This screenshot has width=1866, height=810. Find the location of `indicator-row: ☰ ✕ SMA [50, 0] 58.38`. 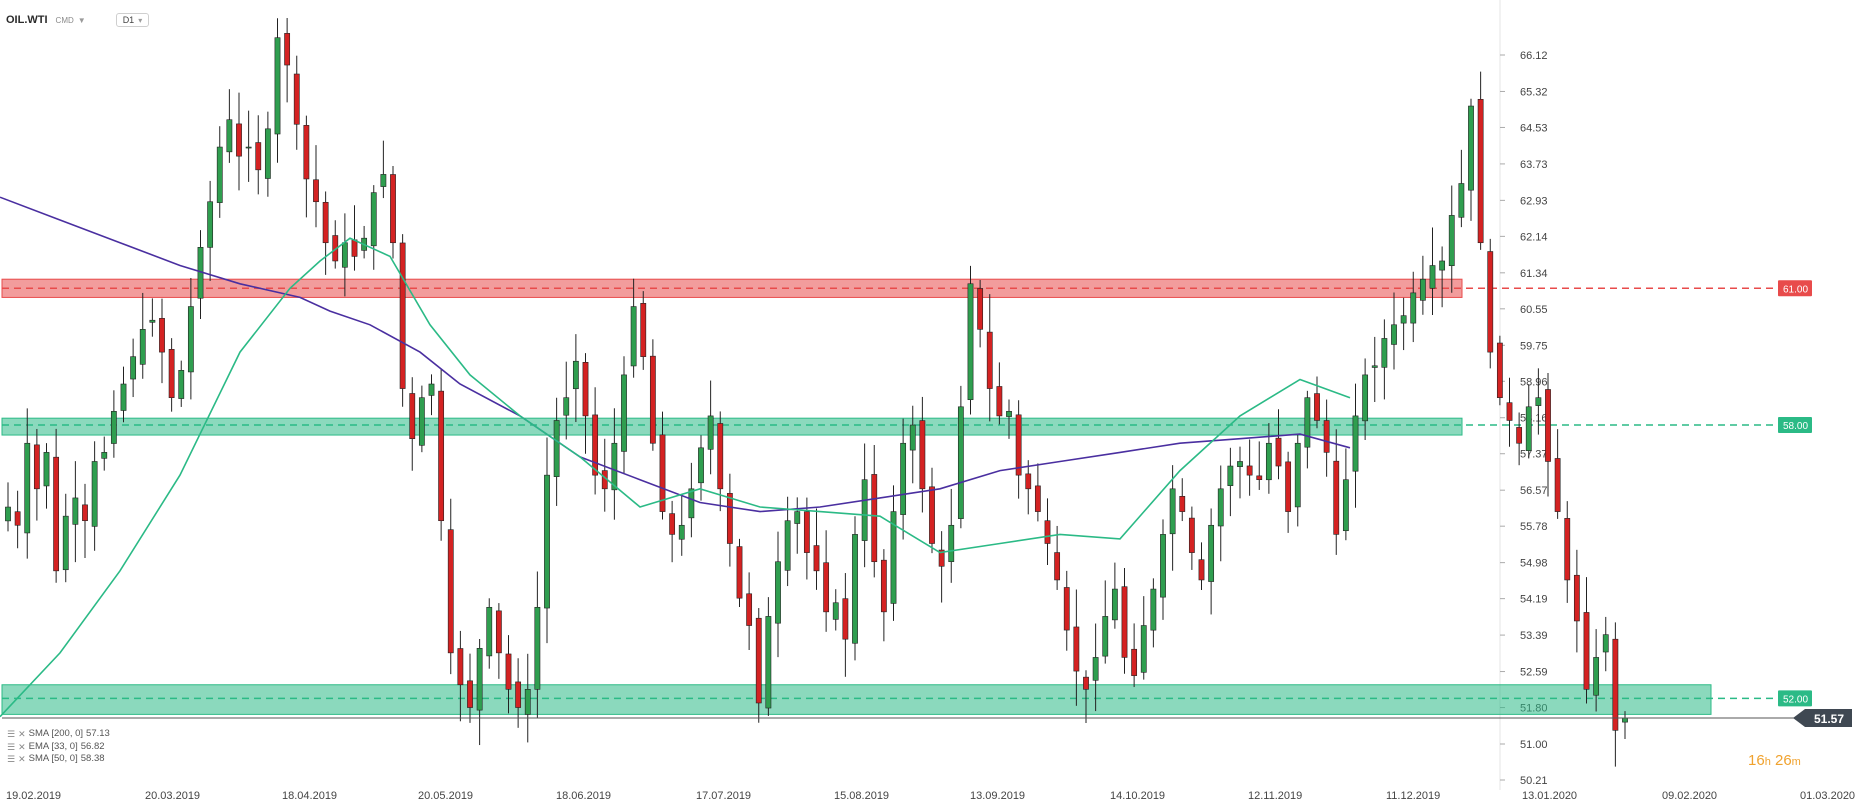

indicator-row: ☰ ✕ SMA [50, 0] 58.38 is located at coordinates (58, 759).